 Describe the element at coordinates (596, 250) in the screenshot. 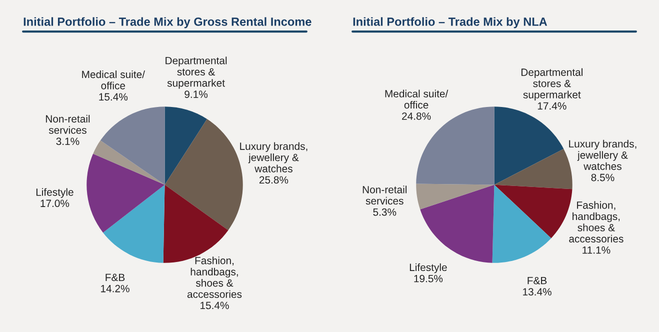

I see `data-label: 11.1%` at that location.